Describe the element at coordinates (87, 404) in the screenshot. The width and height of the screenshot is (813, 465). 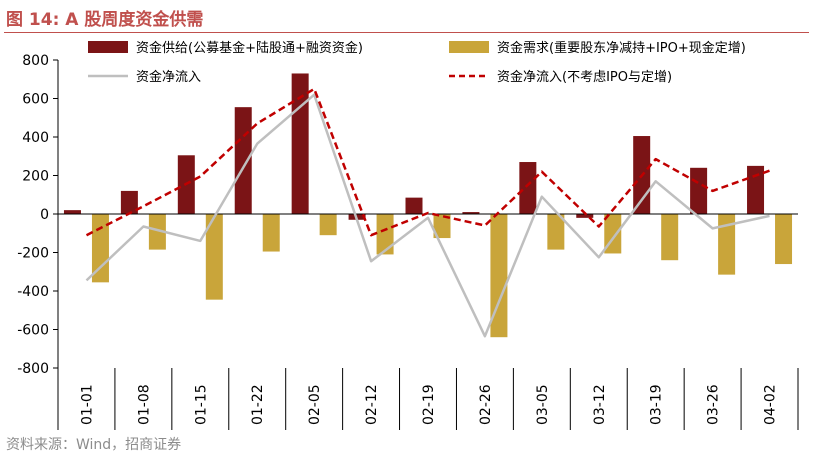
I see `x-tick-label: 01-01` at that location.